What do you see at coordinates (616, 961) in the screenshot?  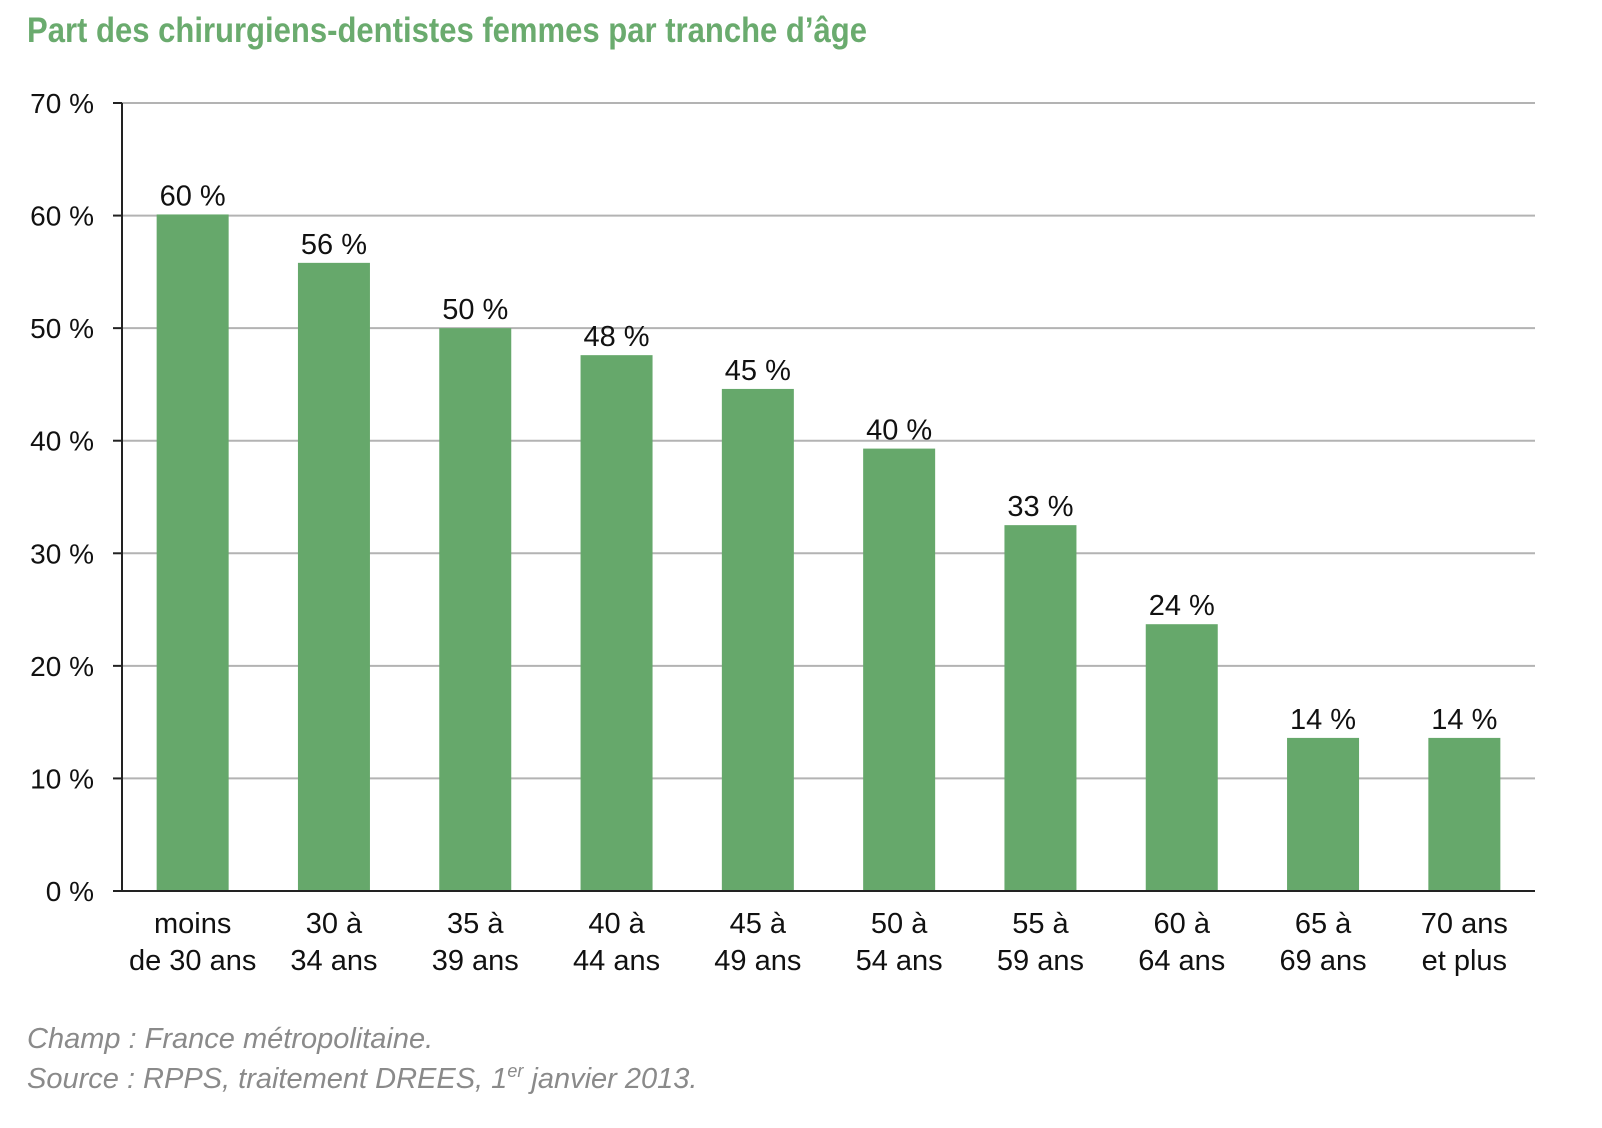 I see `category-label: 44 ans` at bounding box center [616, 961].